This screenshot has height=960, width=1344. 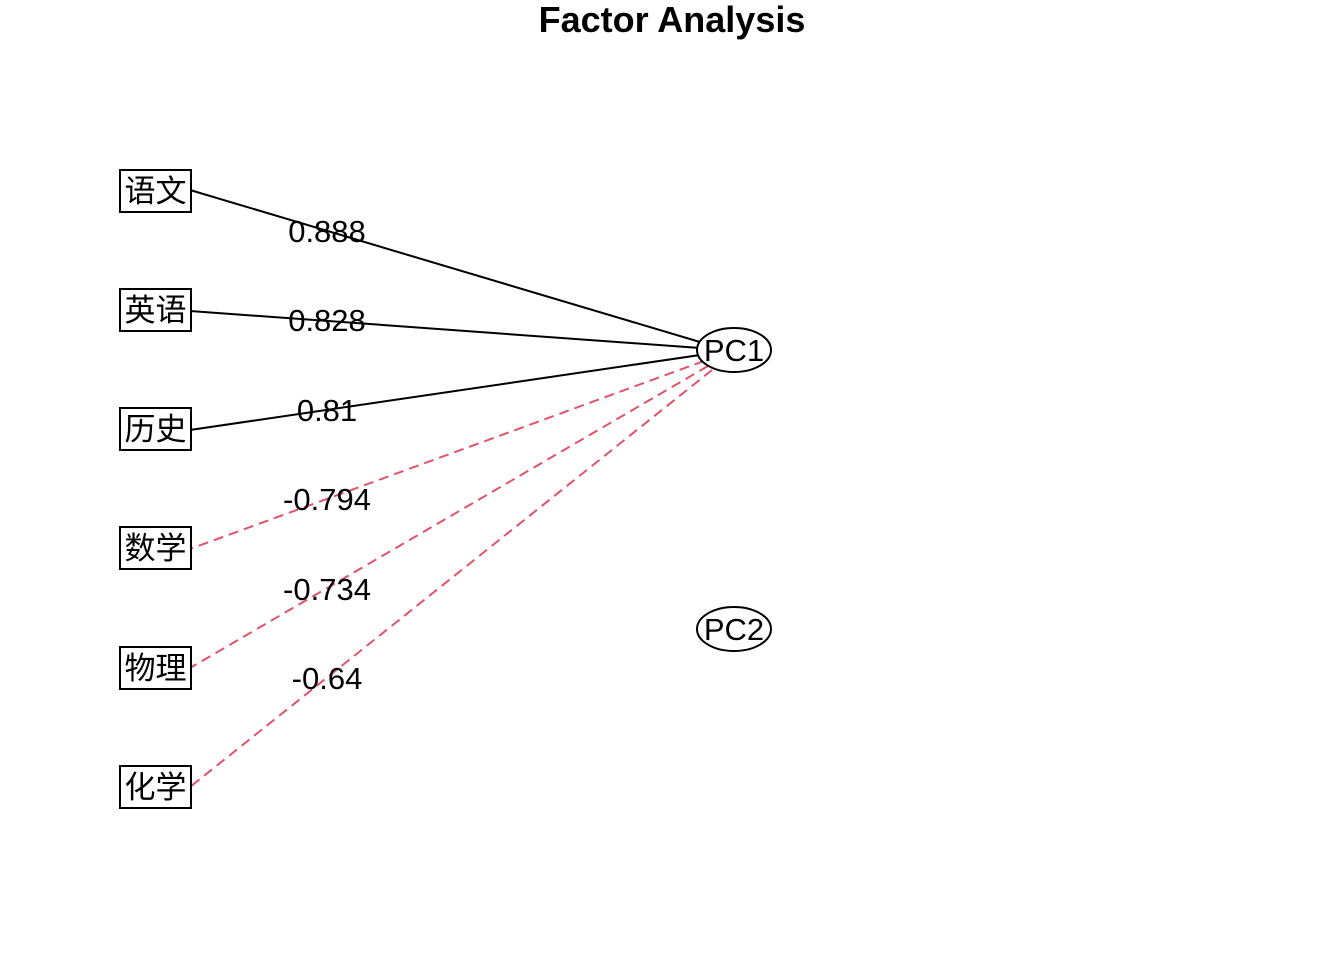 What do you see at coordinates (327, 589) in the screenshot?
I see `loading-label: -0.734` at bounding box center [327, 589].